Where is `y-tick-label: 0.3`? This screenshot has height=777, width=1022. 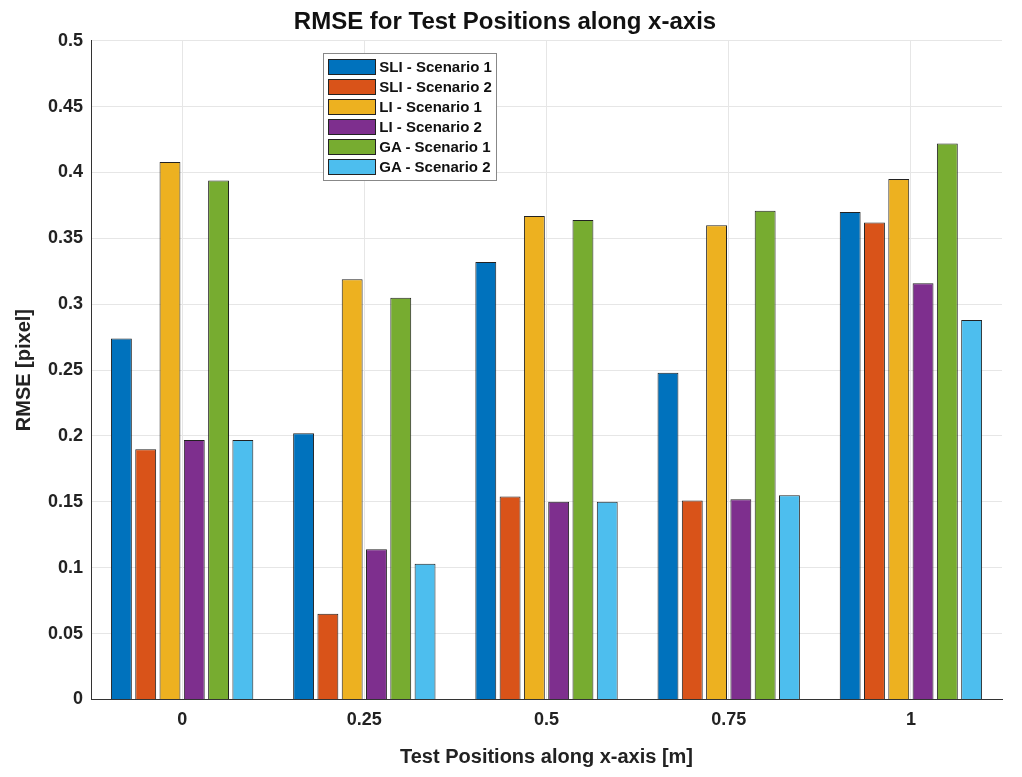
y-tick-label: 0.3 is located at coordinates (71, 303).